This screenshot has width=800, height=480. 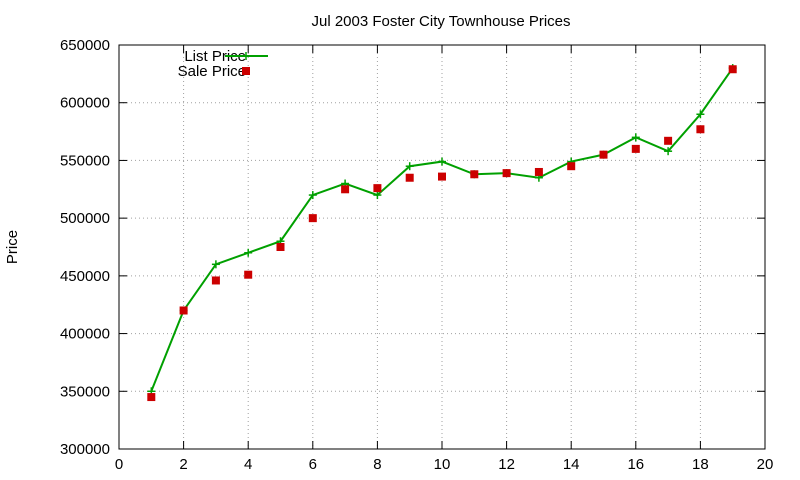 What do you see at coordinates (246, 56) in the screenshot?
I see `legend-swatch-plus` at bounding box center [246, 56].